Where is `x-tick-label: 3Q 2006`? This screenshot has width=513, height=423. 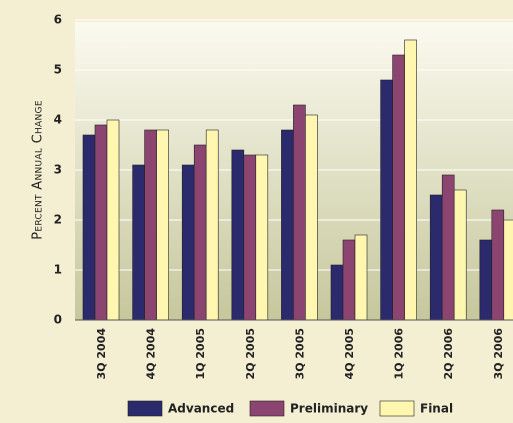 x-tick-label: 3Q 2006 is located at coordinates (498, 354).